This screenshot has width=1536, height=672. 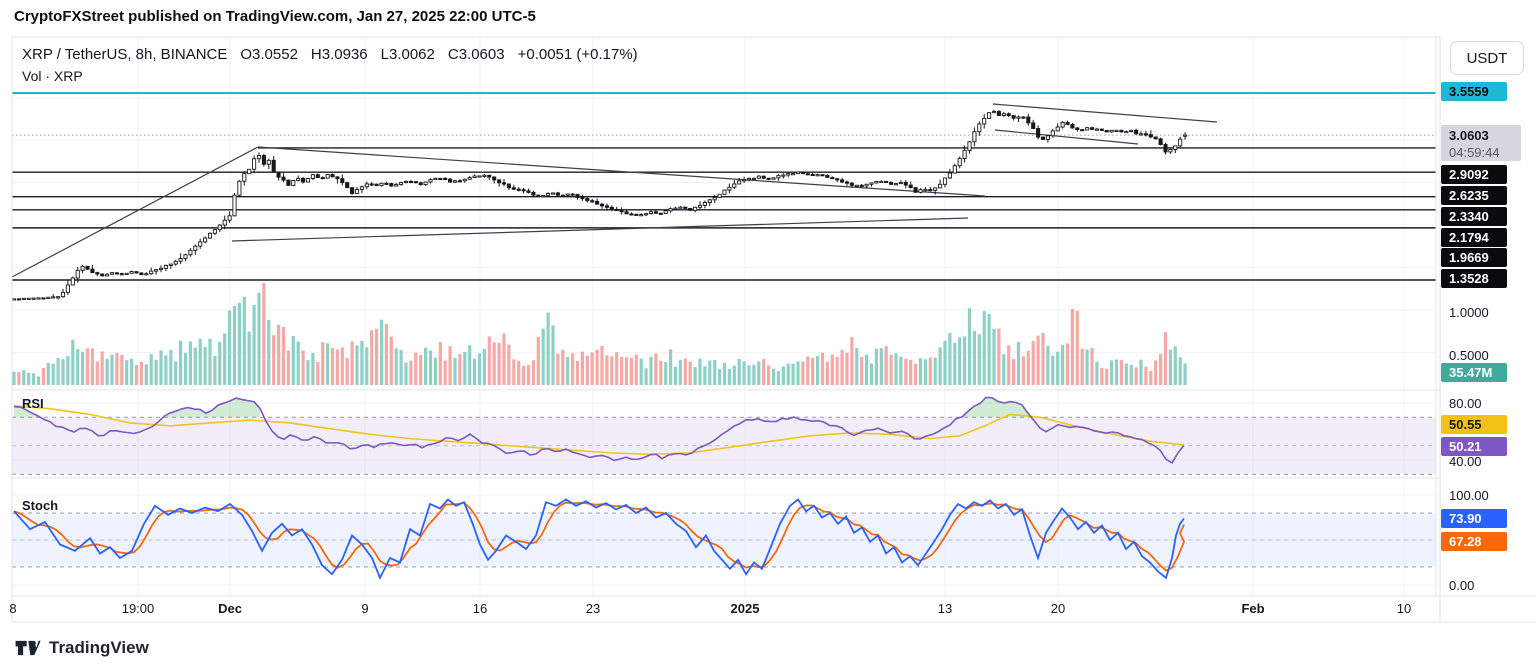 I want to click on time-axis-label: 2025, so click(x=745, y=608).